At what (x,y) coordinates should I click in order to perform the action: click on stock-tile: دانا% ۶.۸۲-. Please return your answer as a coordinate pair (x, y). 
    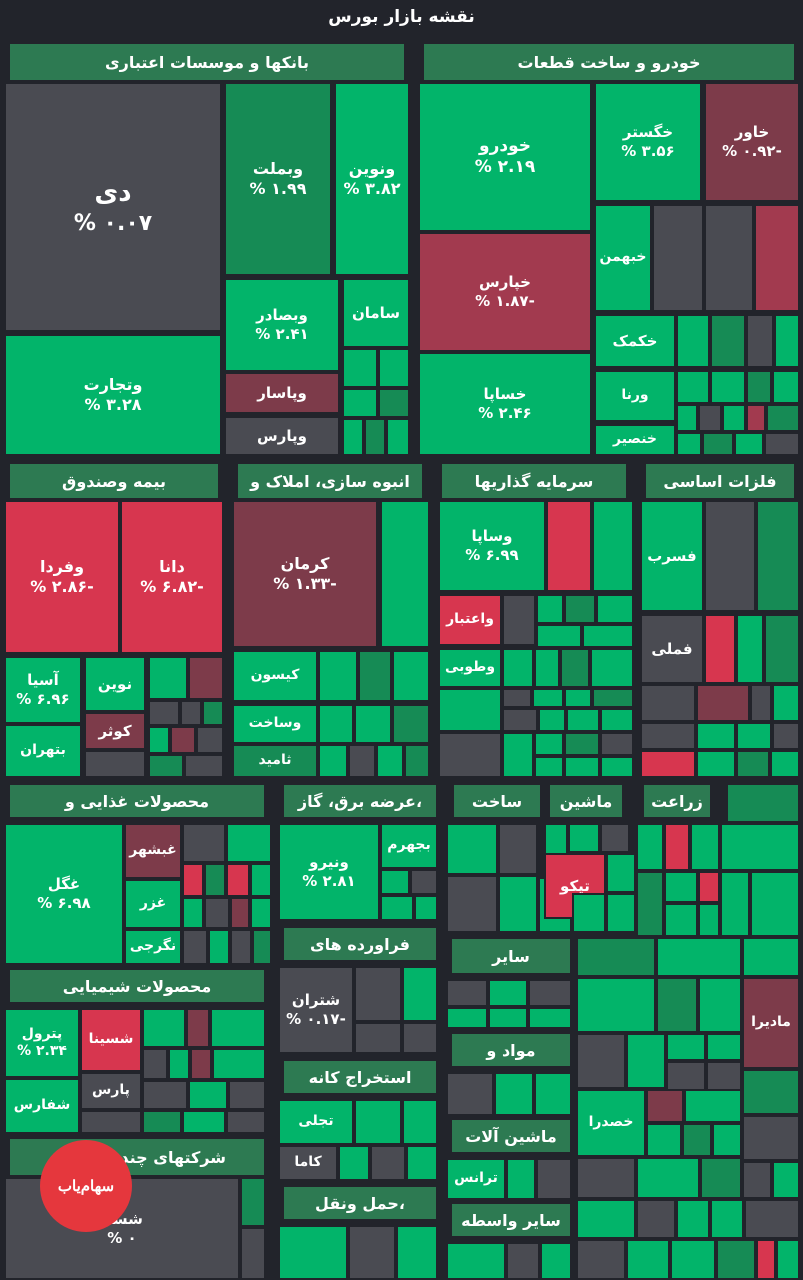
    Looking at the image, I should click on (172, 577).